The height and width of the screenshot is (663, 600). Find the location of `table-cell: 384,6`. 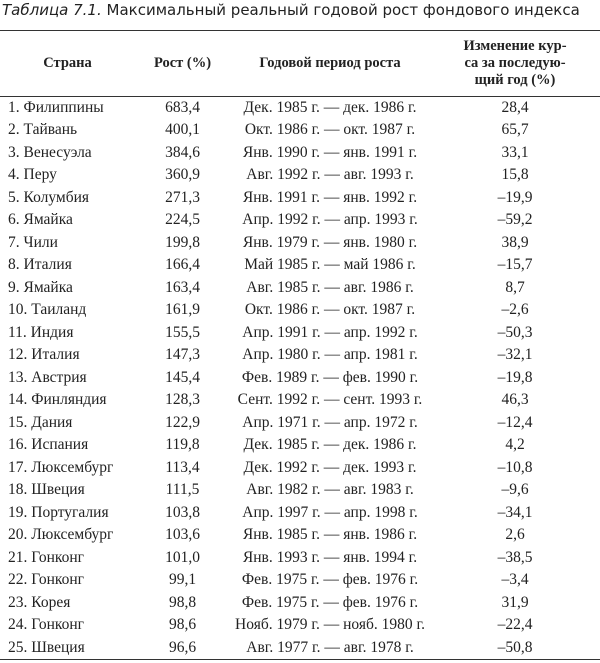

table-cell: 384,6 is located at coordinates (182, 152).